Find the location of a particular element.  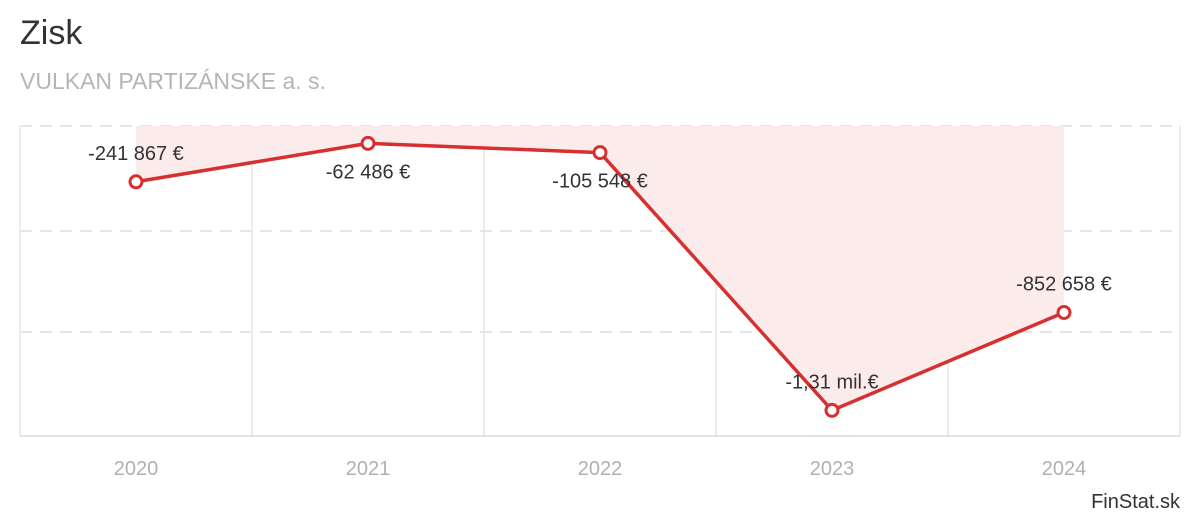

data-label-2024: -852 658 € is located at coordinates (1064, 284).